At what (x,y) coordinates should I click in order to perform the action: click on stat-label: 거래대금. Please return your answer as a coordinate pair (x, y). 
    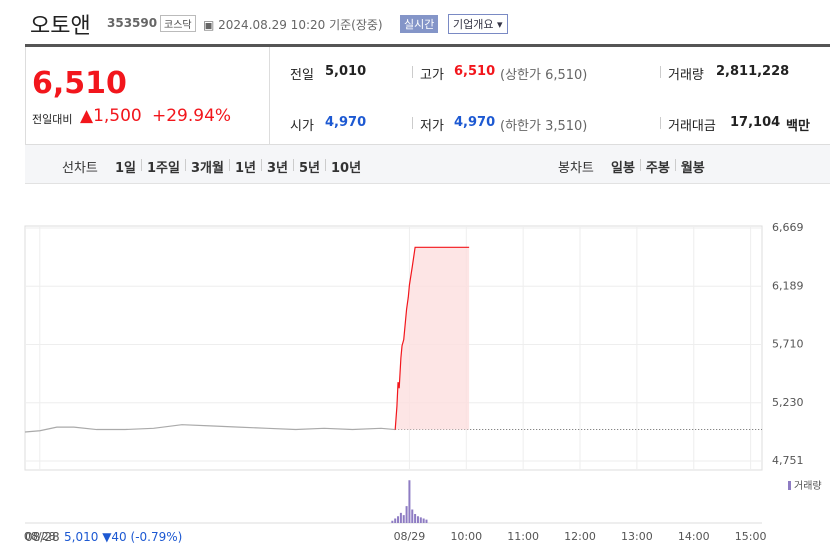
    Looking at the image, I should click on (692, 126).